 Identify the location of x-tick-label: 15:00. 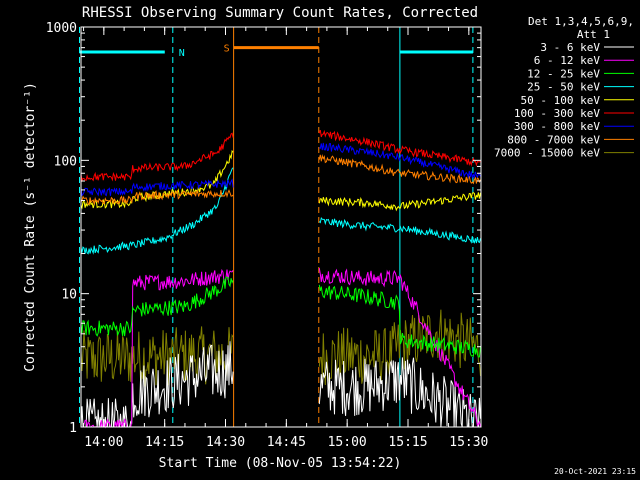
(347, 442).